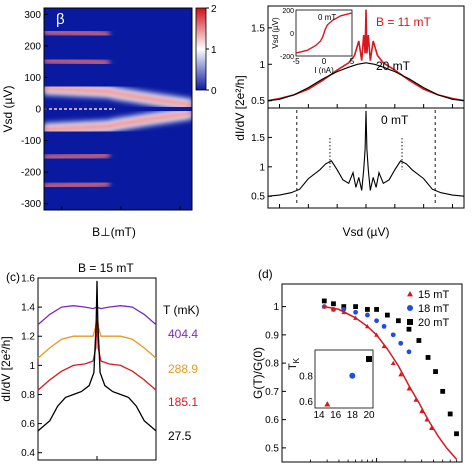 This screenshot has height=474, width=474. What do you see at coordinates (28, 424) in the screenshot?
I see `panel-c-ytick-label: 0.6` at bounding box center [28, 424].